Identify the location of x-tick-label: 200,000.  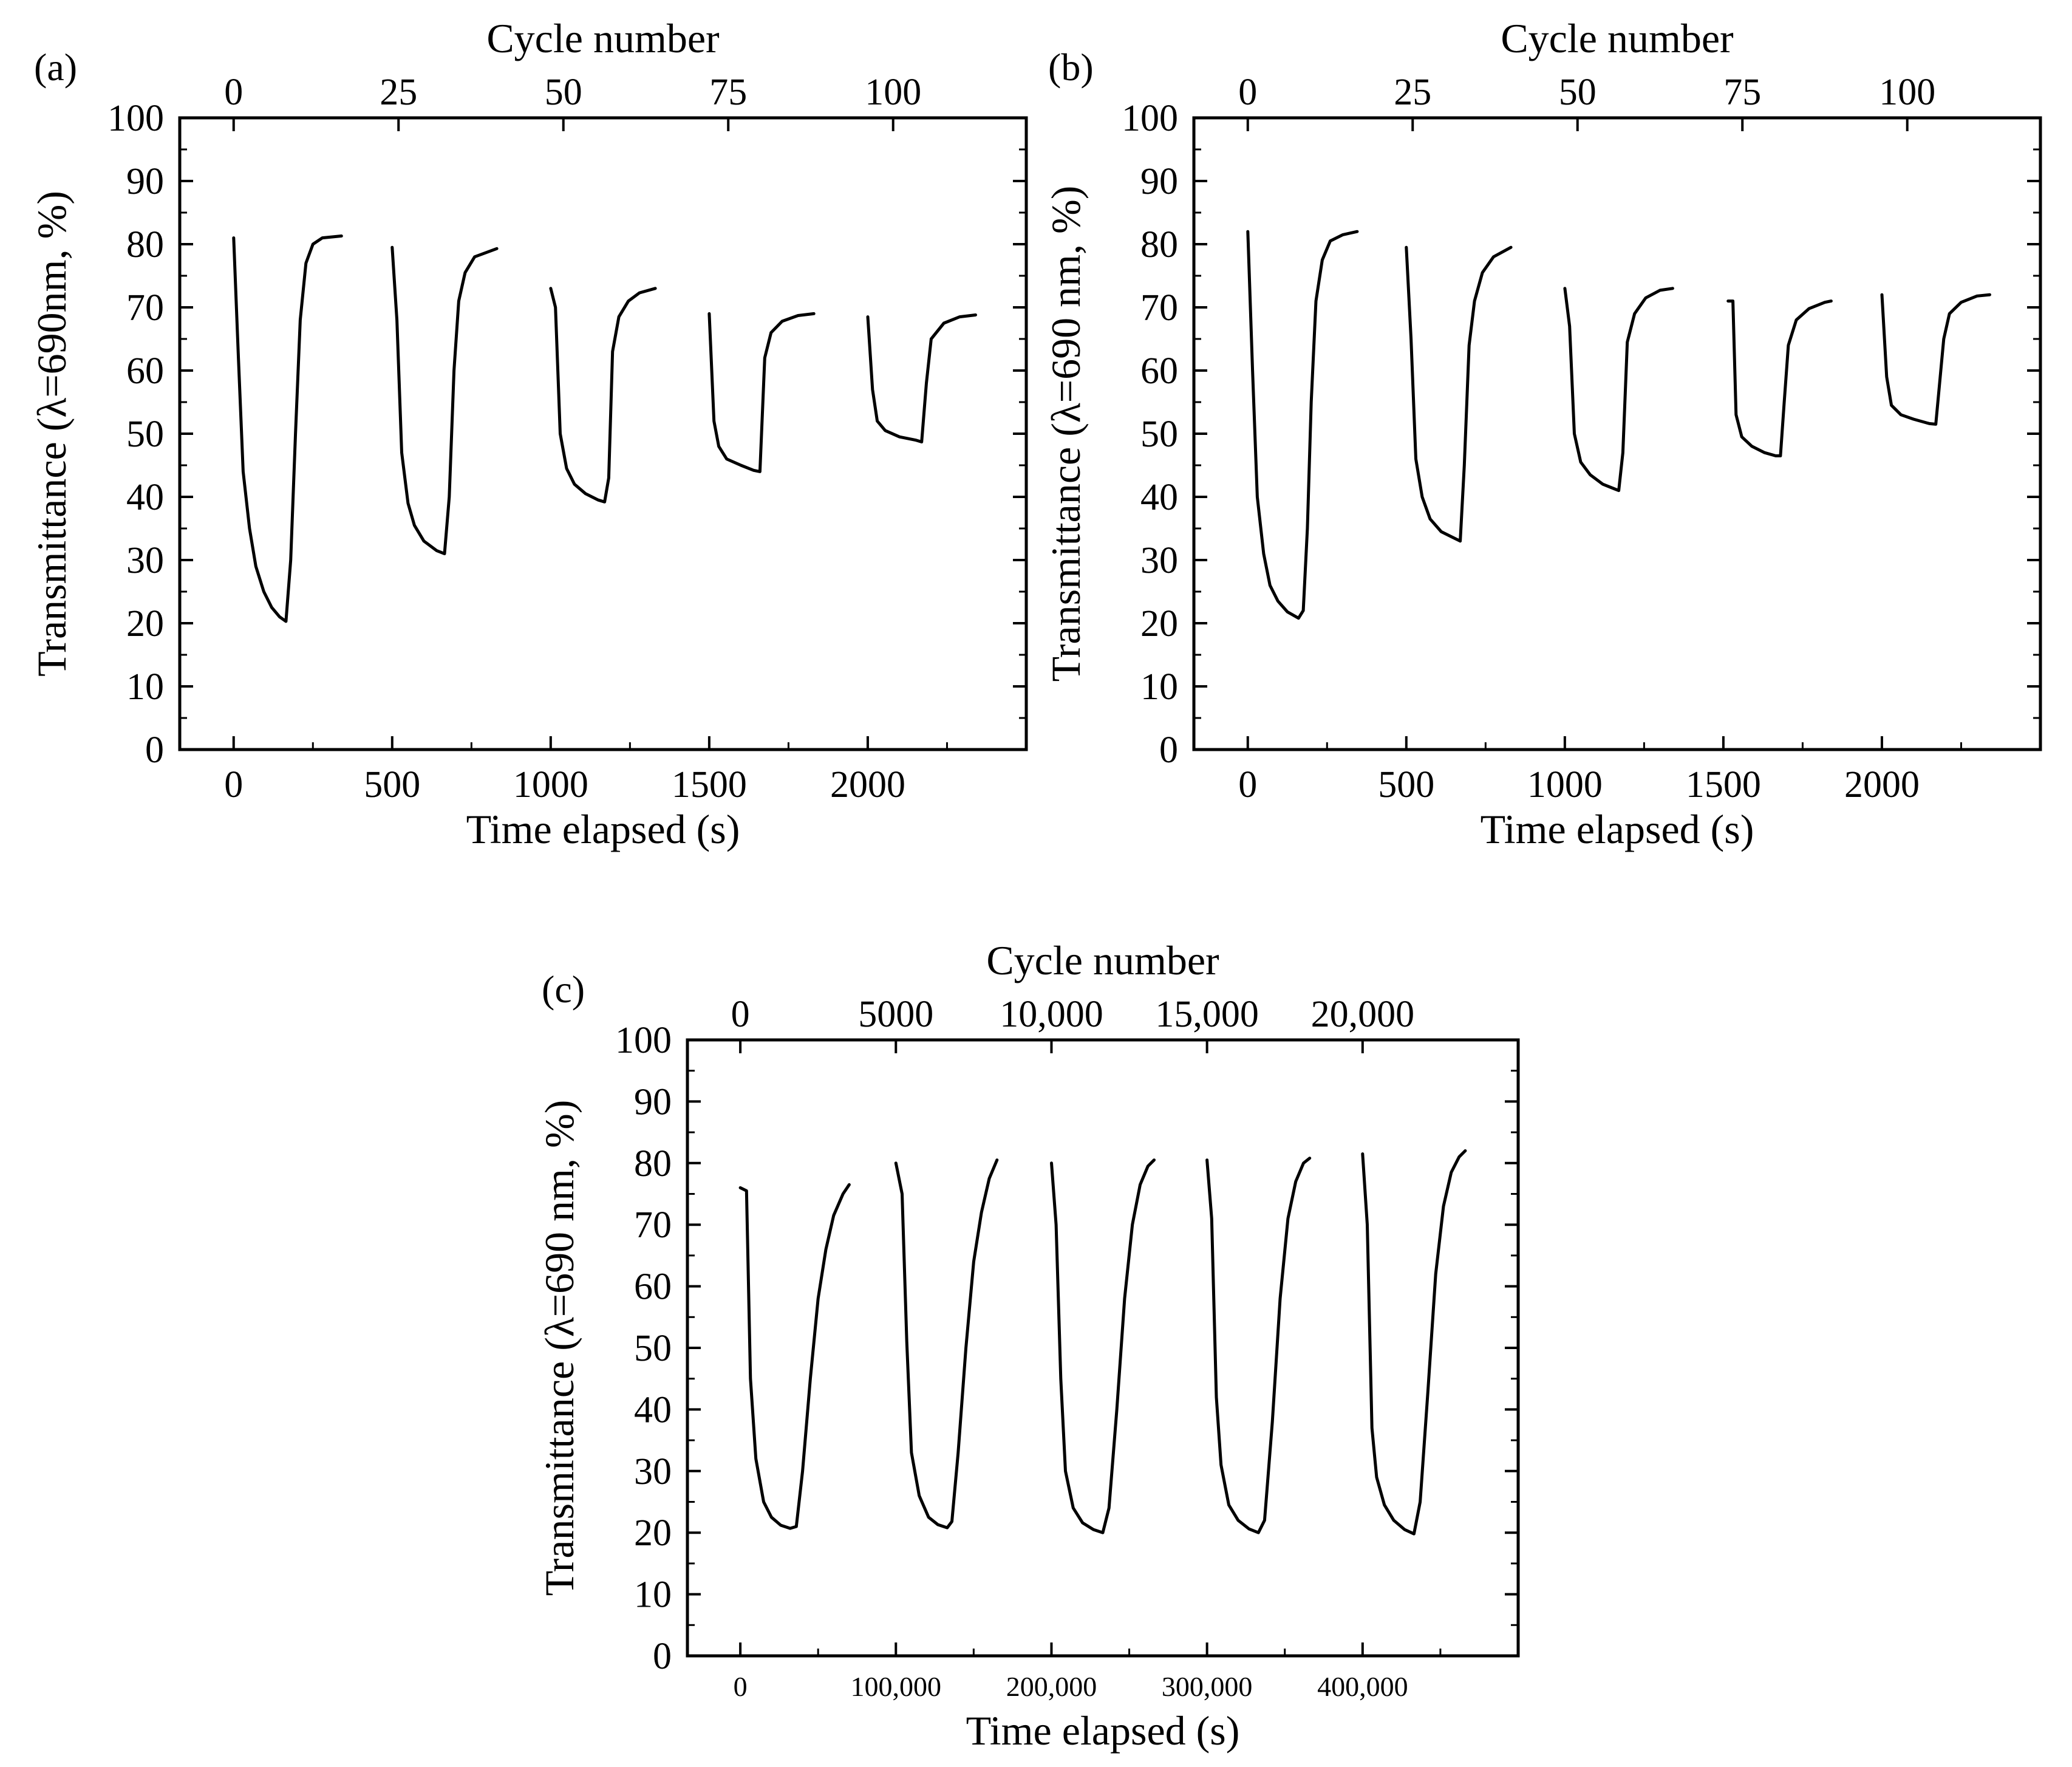
(1051, 1686).